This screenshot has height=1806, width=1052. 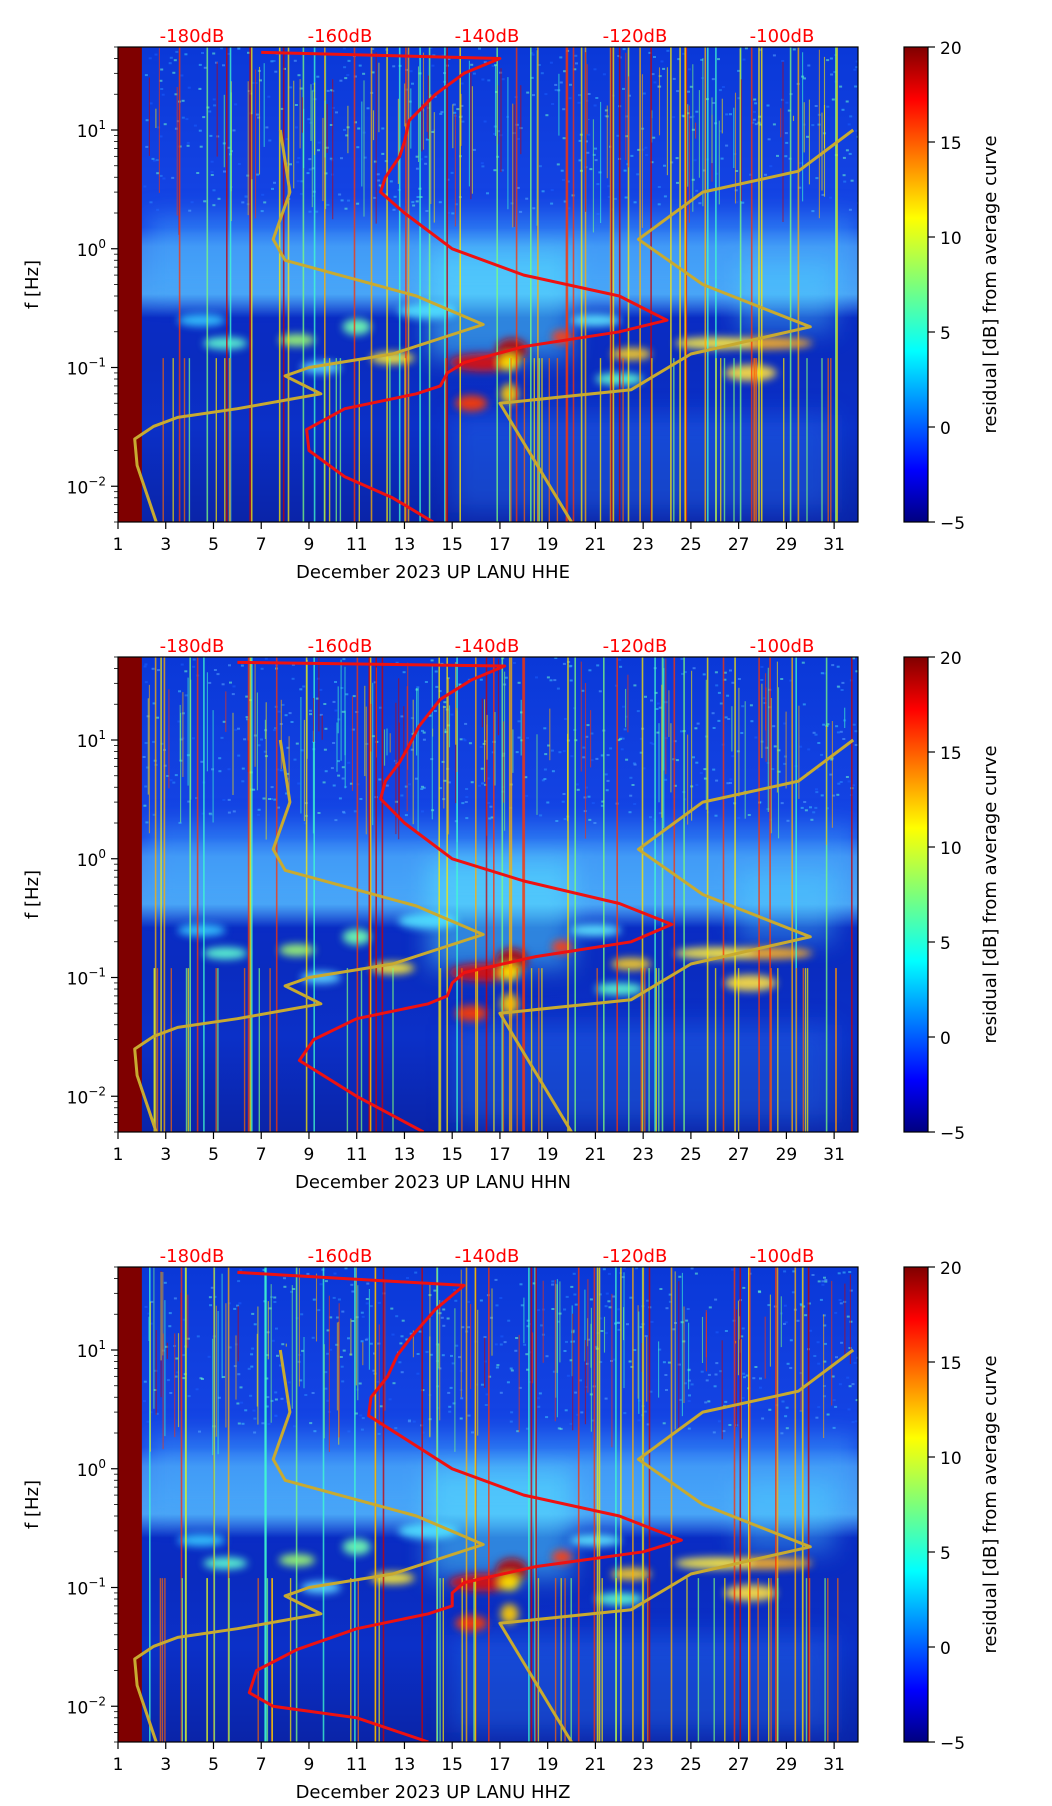 I want to click on colorbar-tick-label: 20, so click(x=951, y=659).